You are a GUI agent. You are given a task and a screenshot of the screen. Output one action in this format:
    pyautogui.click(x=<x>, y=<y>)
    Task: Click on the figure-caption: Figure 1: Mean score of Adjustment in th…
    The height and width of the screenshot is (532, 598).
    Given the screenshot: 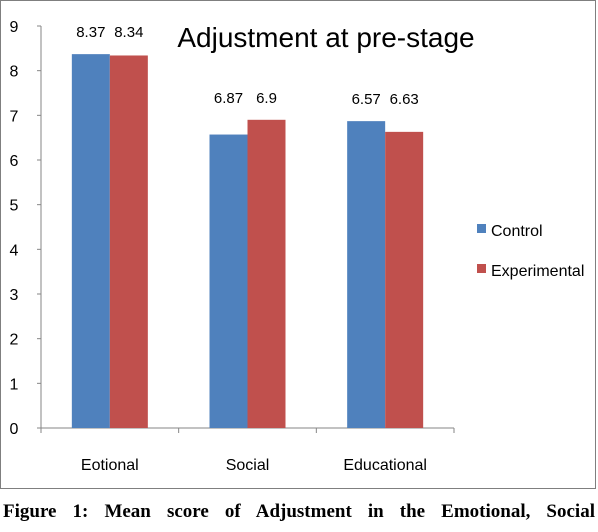 What is the action you would take?
    pyautogui.click(x=299, y=511)
    